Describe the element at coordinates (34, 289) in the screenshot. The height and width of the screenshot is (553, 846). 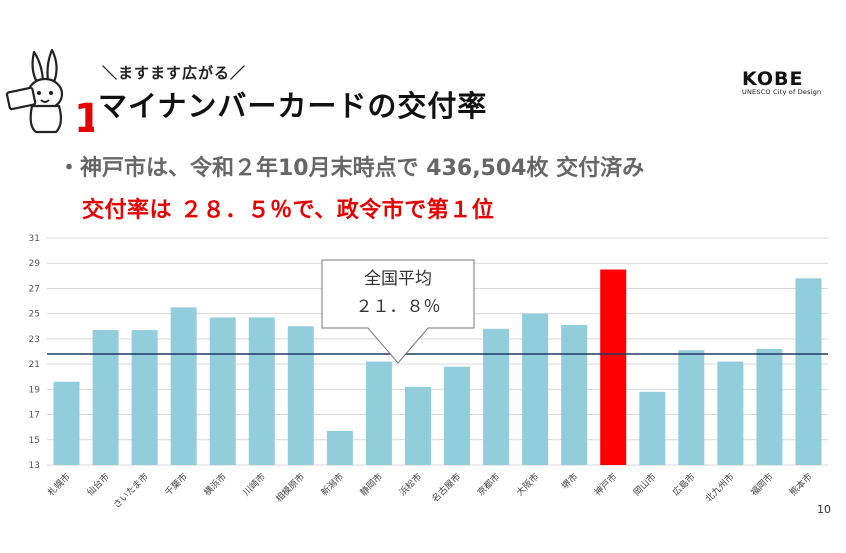
I see `y-tick-label: 27` at that location.